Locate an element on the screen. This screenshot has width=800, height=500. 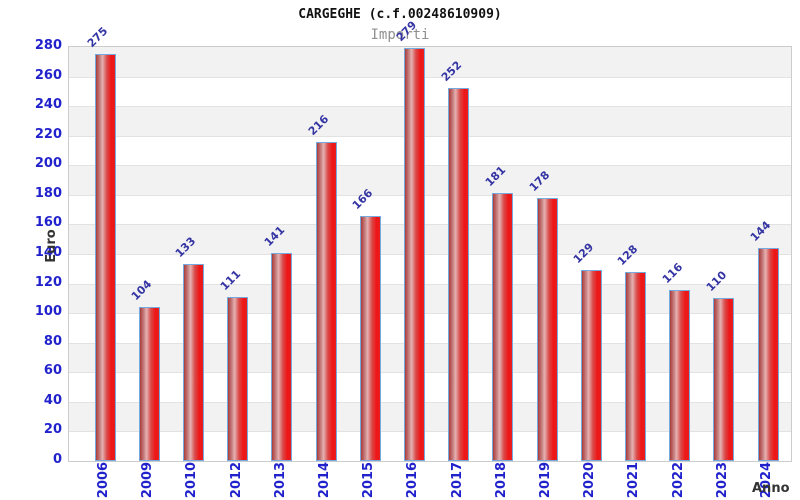
x-tick-label: 2015 is located at coordinates (369, 480).